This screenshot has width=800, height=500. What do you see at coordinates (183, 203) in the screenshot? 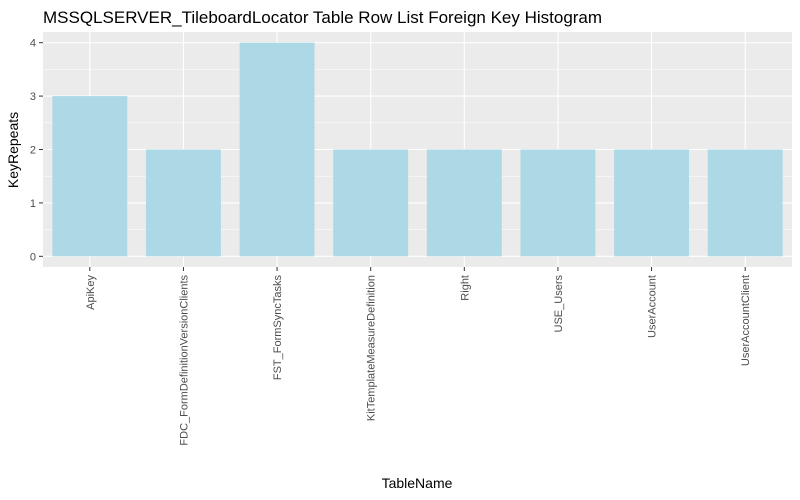
I see `bar-FDC_FormDefinitionVersionClients` at bounding box center [183, 203].